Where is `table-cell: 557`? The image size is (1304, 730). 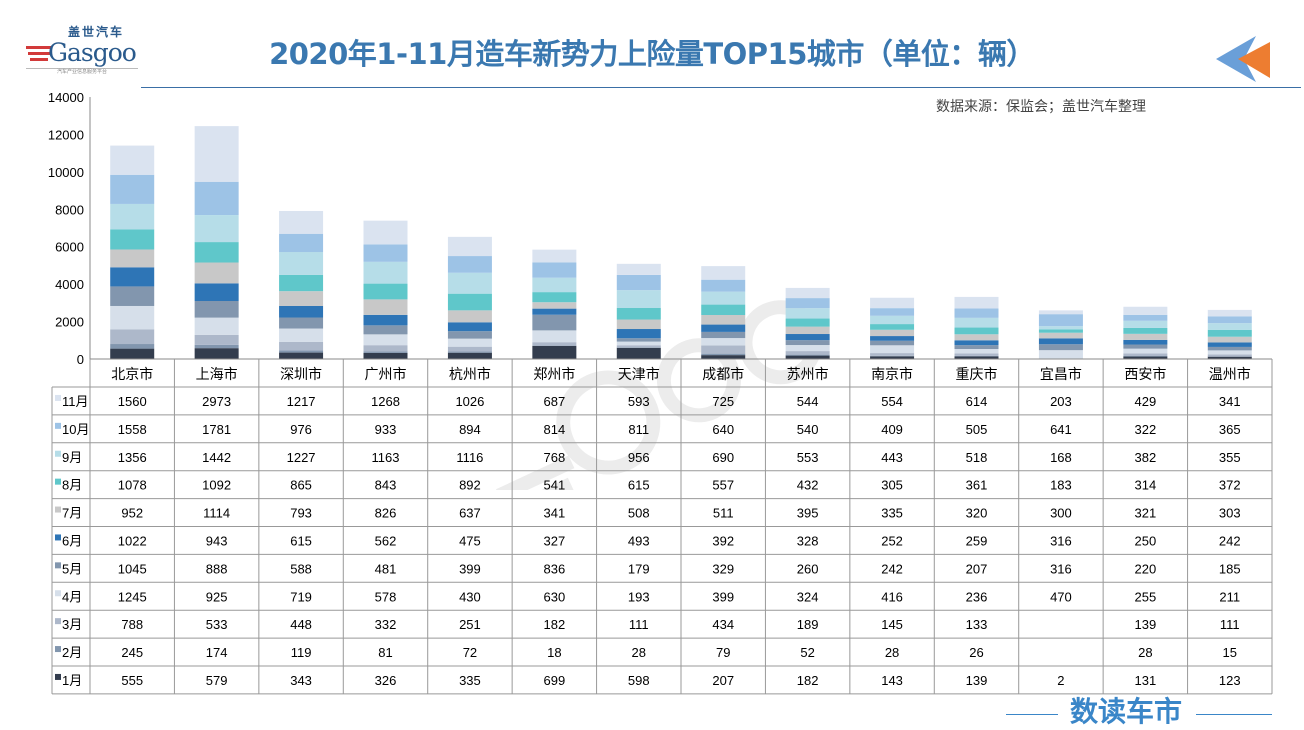 table-cell: 557 is located at coordinates (723, 485).